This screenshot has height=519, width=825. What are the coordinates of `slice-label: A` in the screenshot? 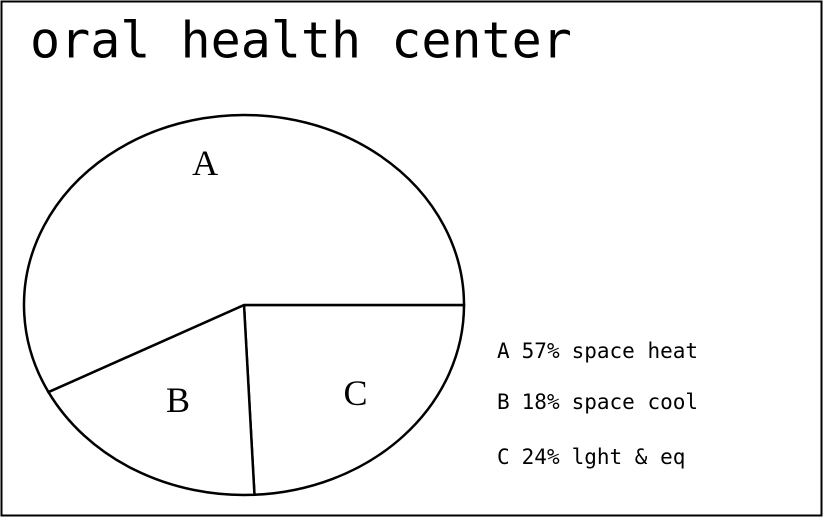 It's located at (205, 163).